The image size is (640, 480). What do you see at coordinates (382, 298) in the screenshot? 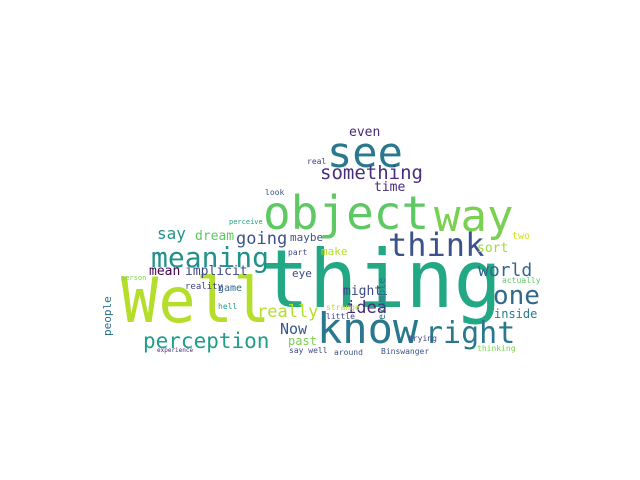
I see `word-example: example` at bounding box center [382, 298].